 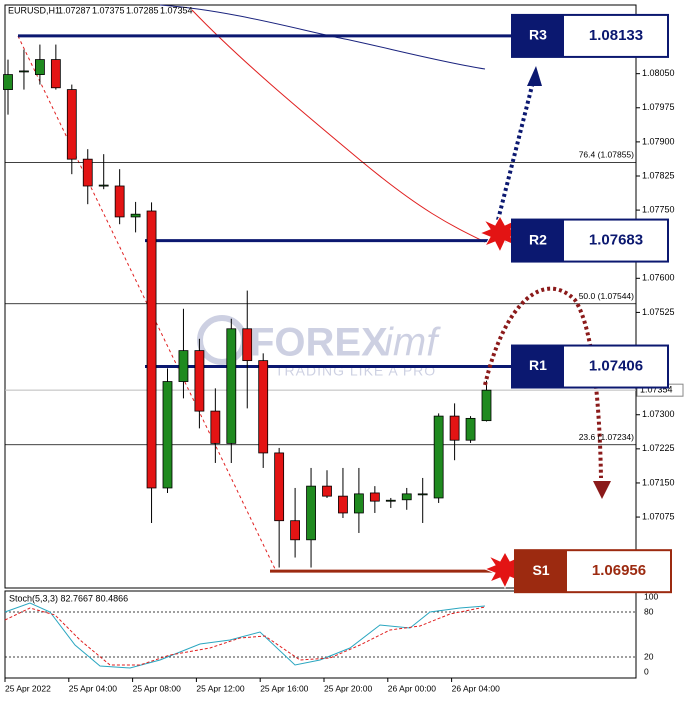 I want to click on x-tick-label: 25 Apr 12:00, so click(x=220, y=688).